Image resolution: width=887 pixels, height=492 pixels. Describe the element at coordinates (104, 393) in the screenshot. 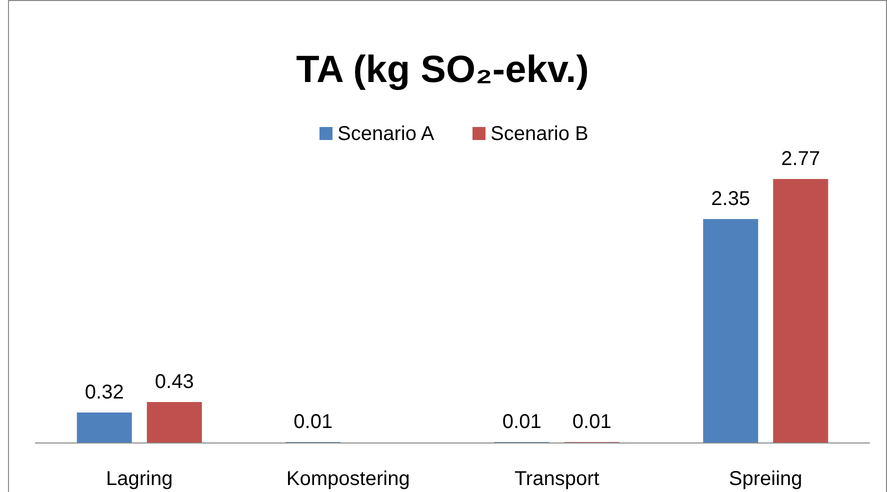

I see `data-label: 0.32` at that location.